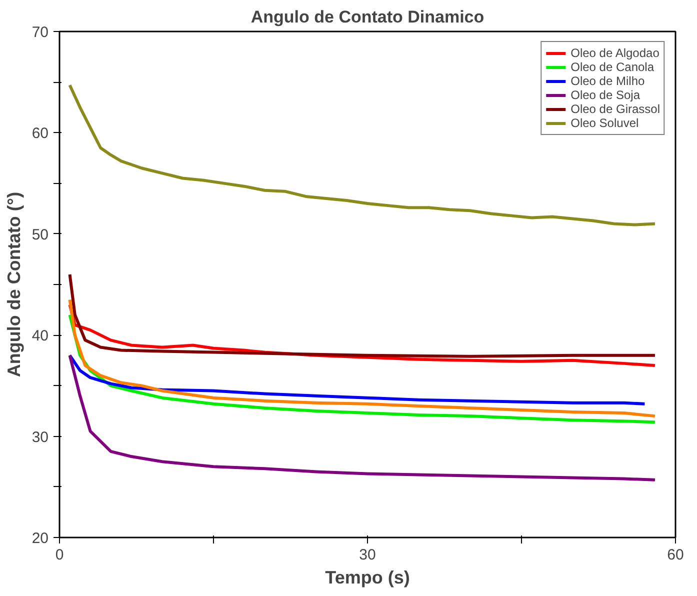  What do you see at coordinates (40, 336) in the screenshot?
I see `y-tick-label: 40` at bounding box center [40, 336].